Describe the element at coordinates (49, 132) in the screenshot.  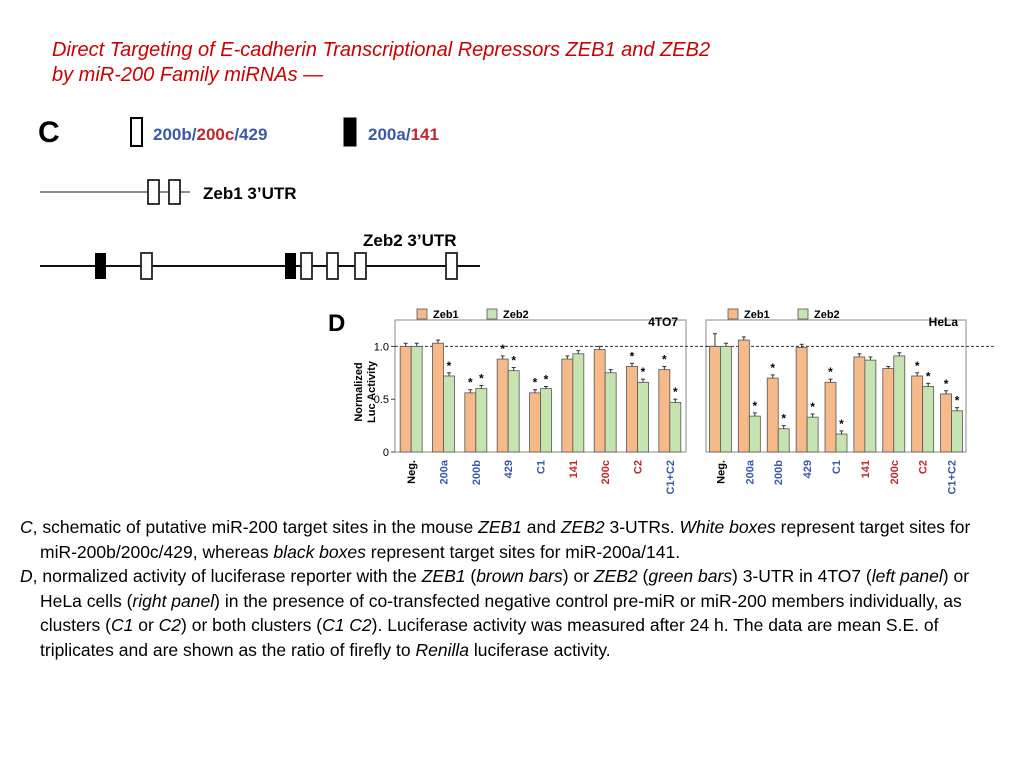
I see `panel-c-letter: C` at that location.